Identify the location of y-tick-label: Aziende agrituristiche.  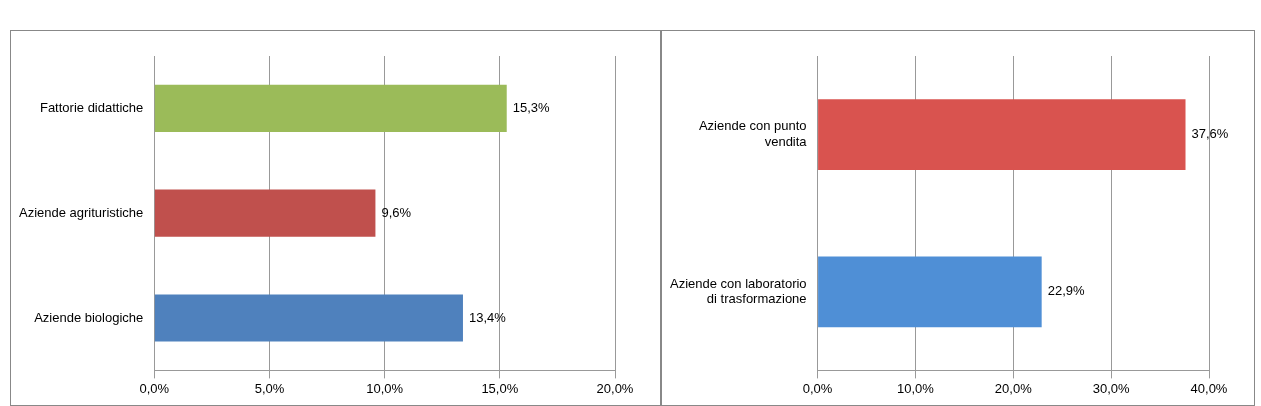
(81, 212).